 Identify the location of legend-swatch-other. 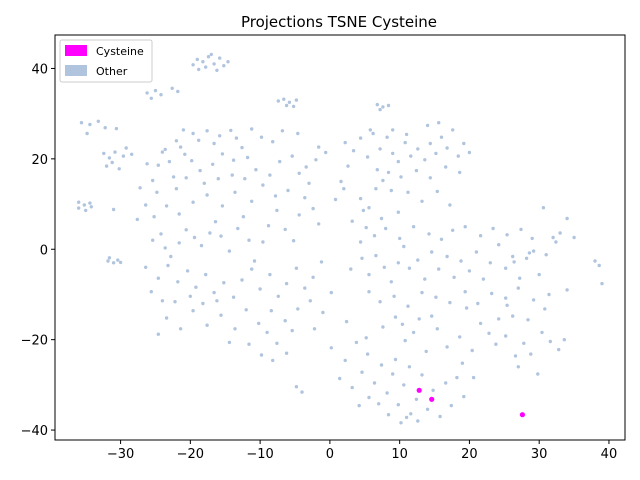
(76, 70).